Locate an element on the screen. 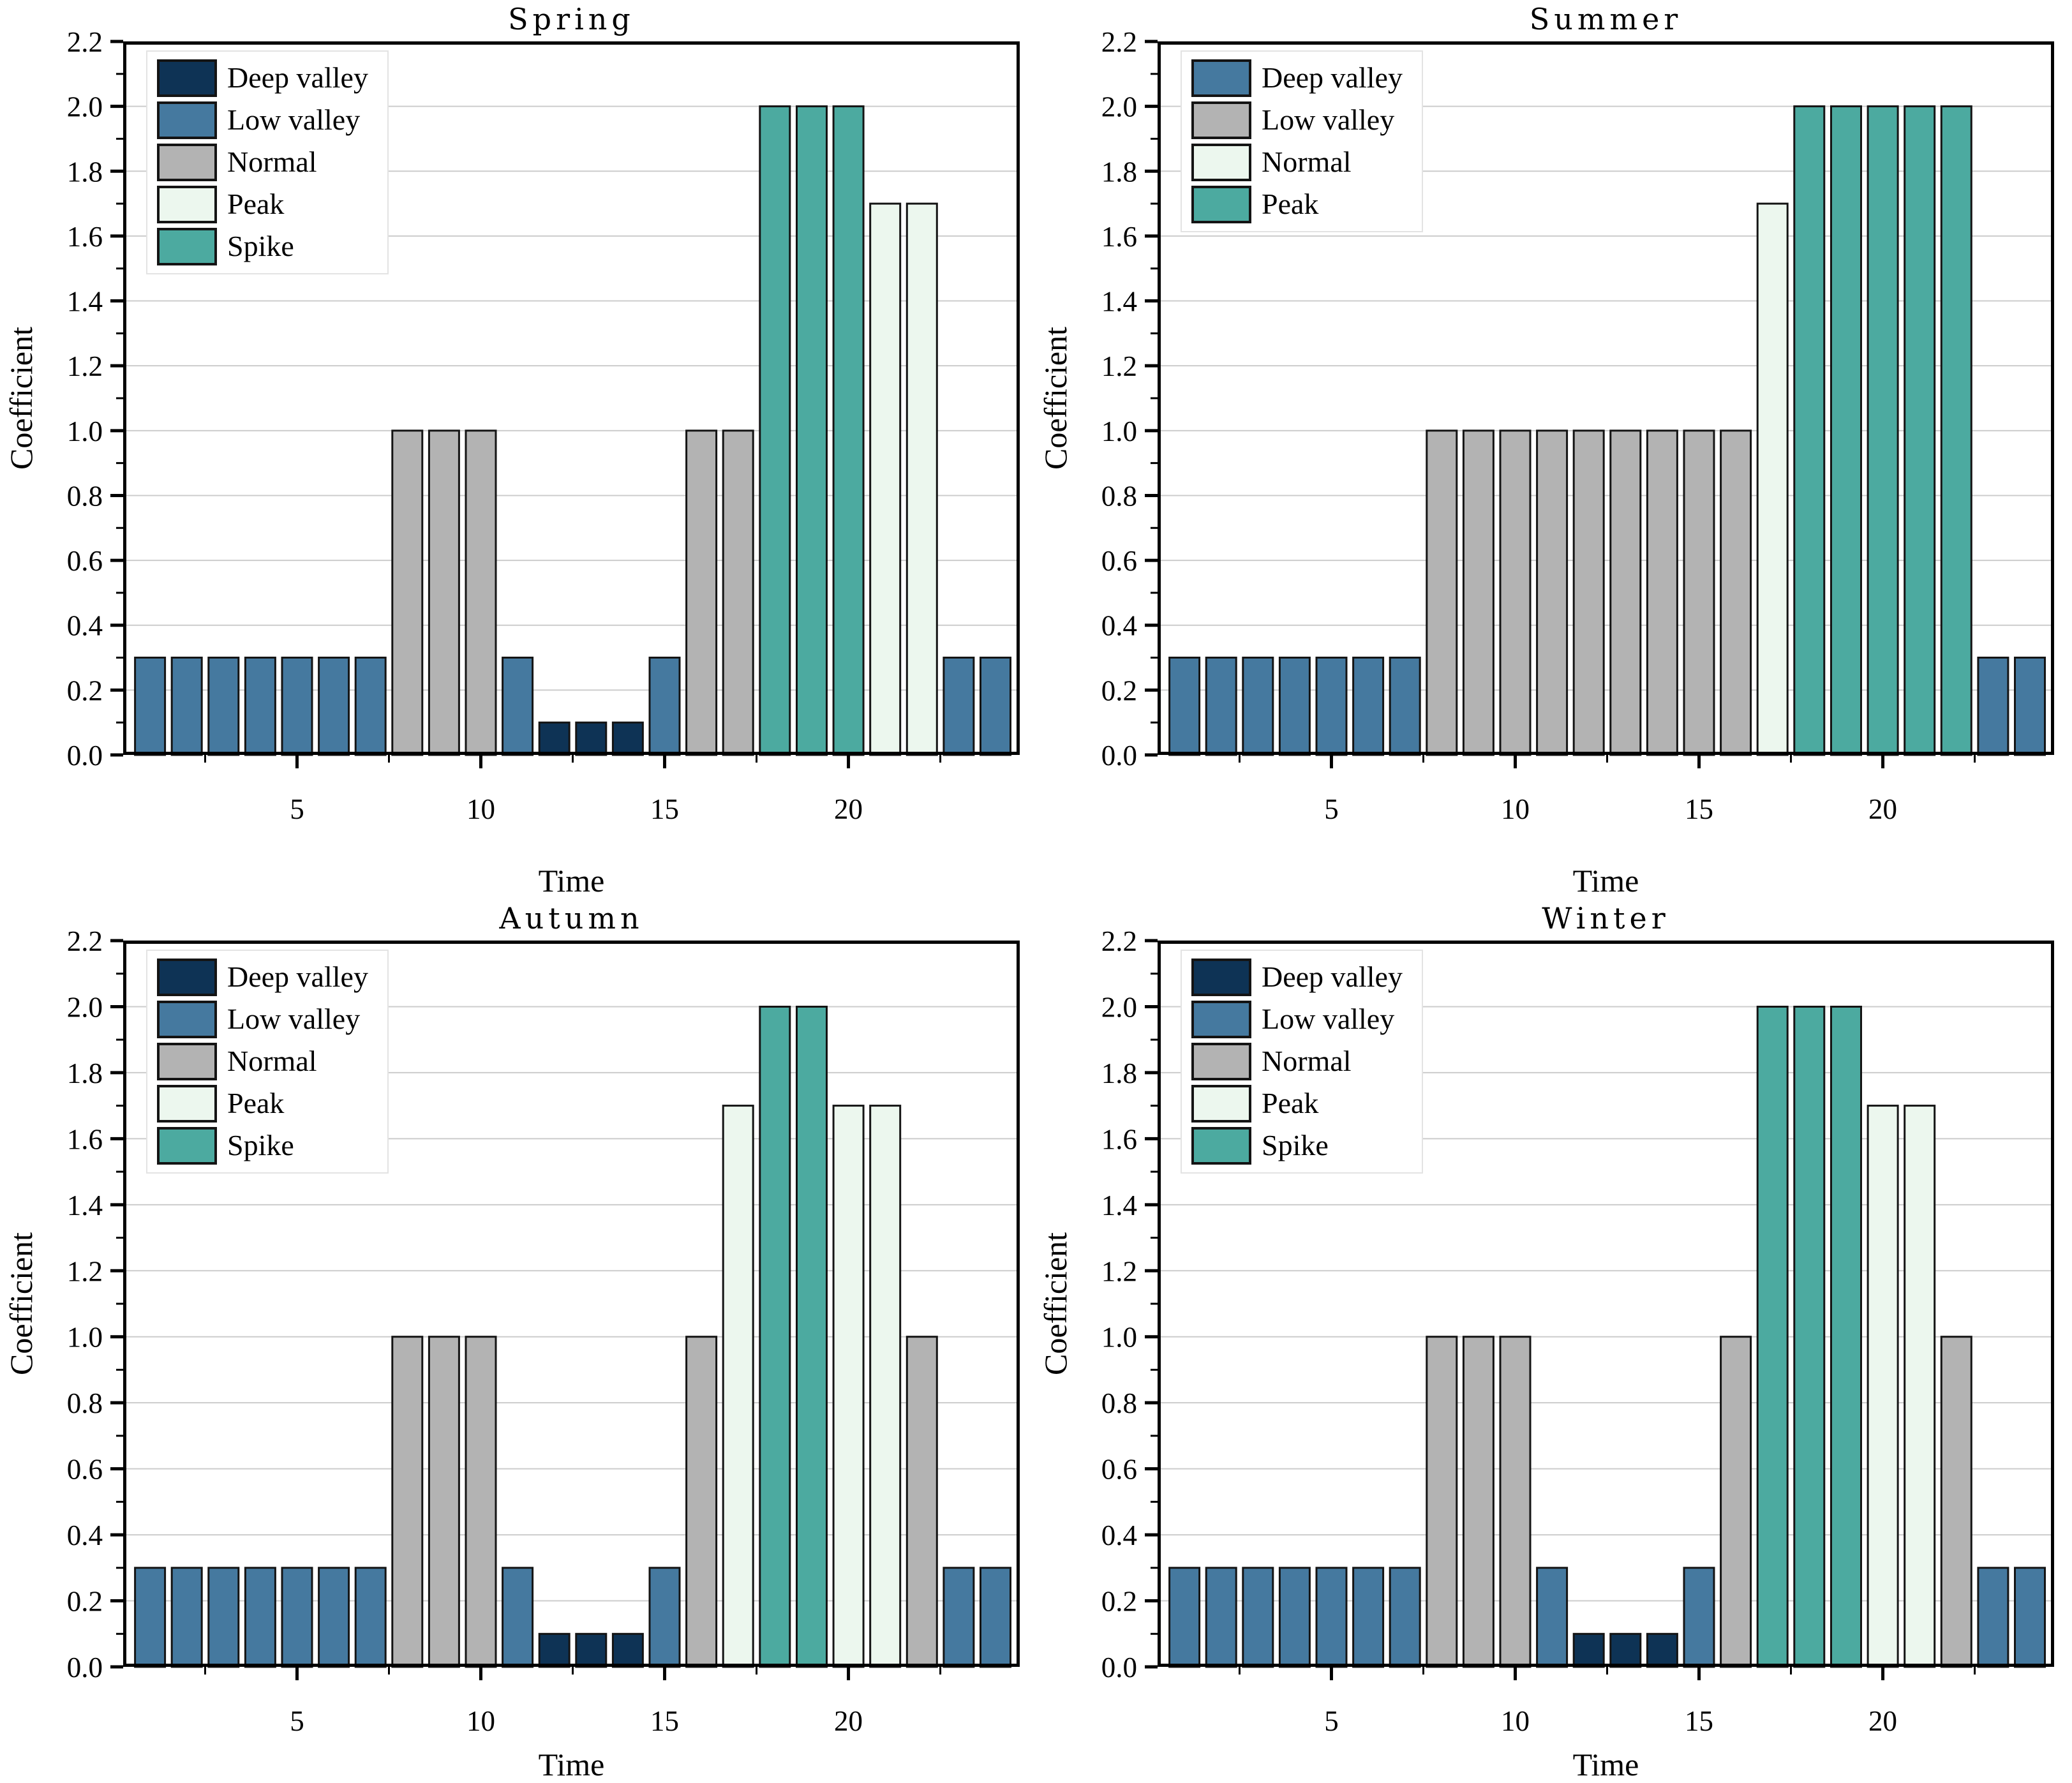  y-tick-label: 0.2 is located at coordinates (1119, 1602).